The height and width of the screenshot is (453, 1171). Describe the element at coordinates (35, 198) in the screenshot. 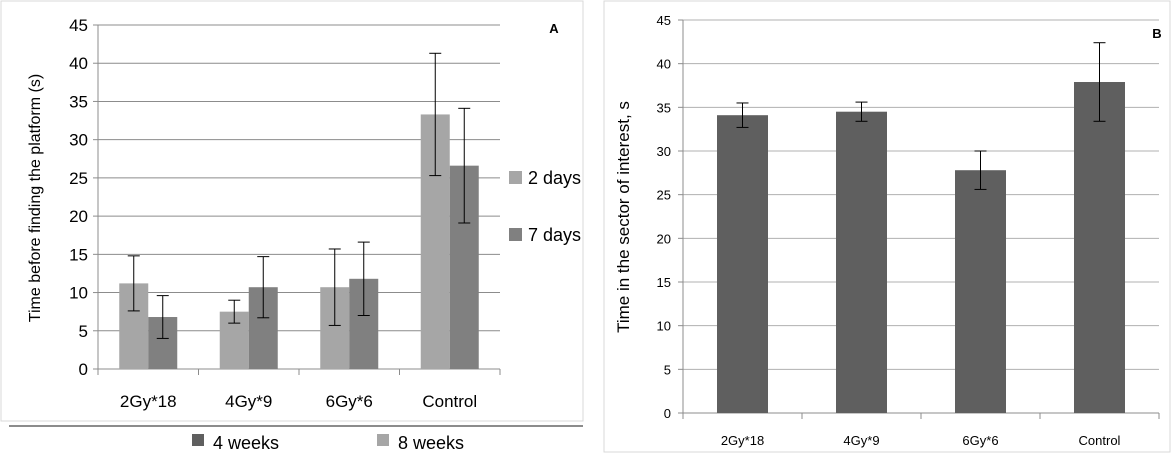

I see `panel-a-y-axis-title: Time before finding the platform (s)` at that location.